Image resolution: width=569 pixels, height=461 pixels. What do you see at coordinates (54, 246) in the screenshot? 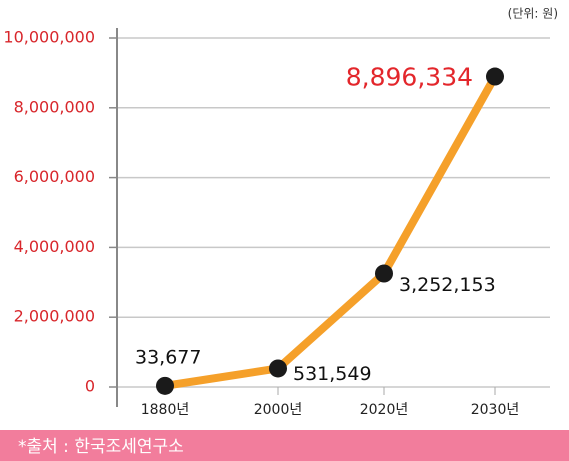
I see `y-tick-label: 4,000,000` at bounding box center [54, 246].